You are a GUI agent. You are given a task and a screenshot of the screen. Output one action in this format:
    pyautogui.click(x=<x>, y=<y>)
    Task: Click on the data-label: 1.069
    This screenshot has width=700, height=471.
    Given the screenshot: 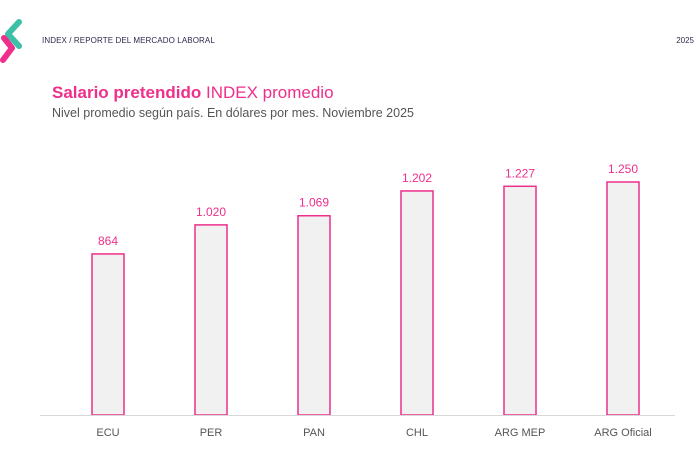 What is the action you would take?
    pyautogui.click(x=314, y=203)
    